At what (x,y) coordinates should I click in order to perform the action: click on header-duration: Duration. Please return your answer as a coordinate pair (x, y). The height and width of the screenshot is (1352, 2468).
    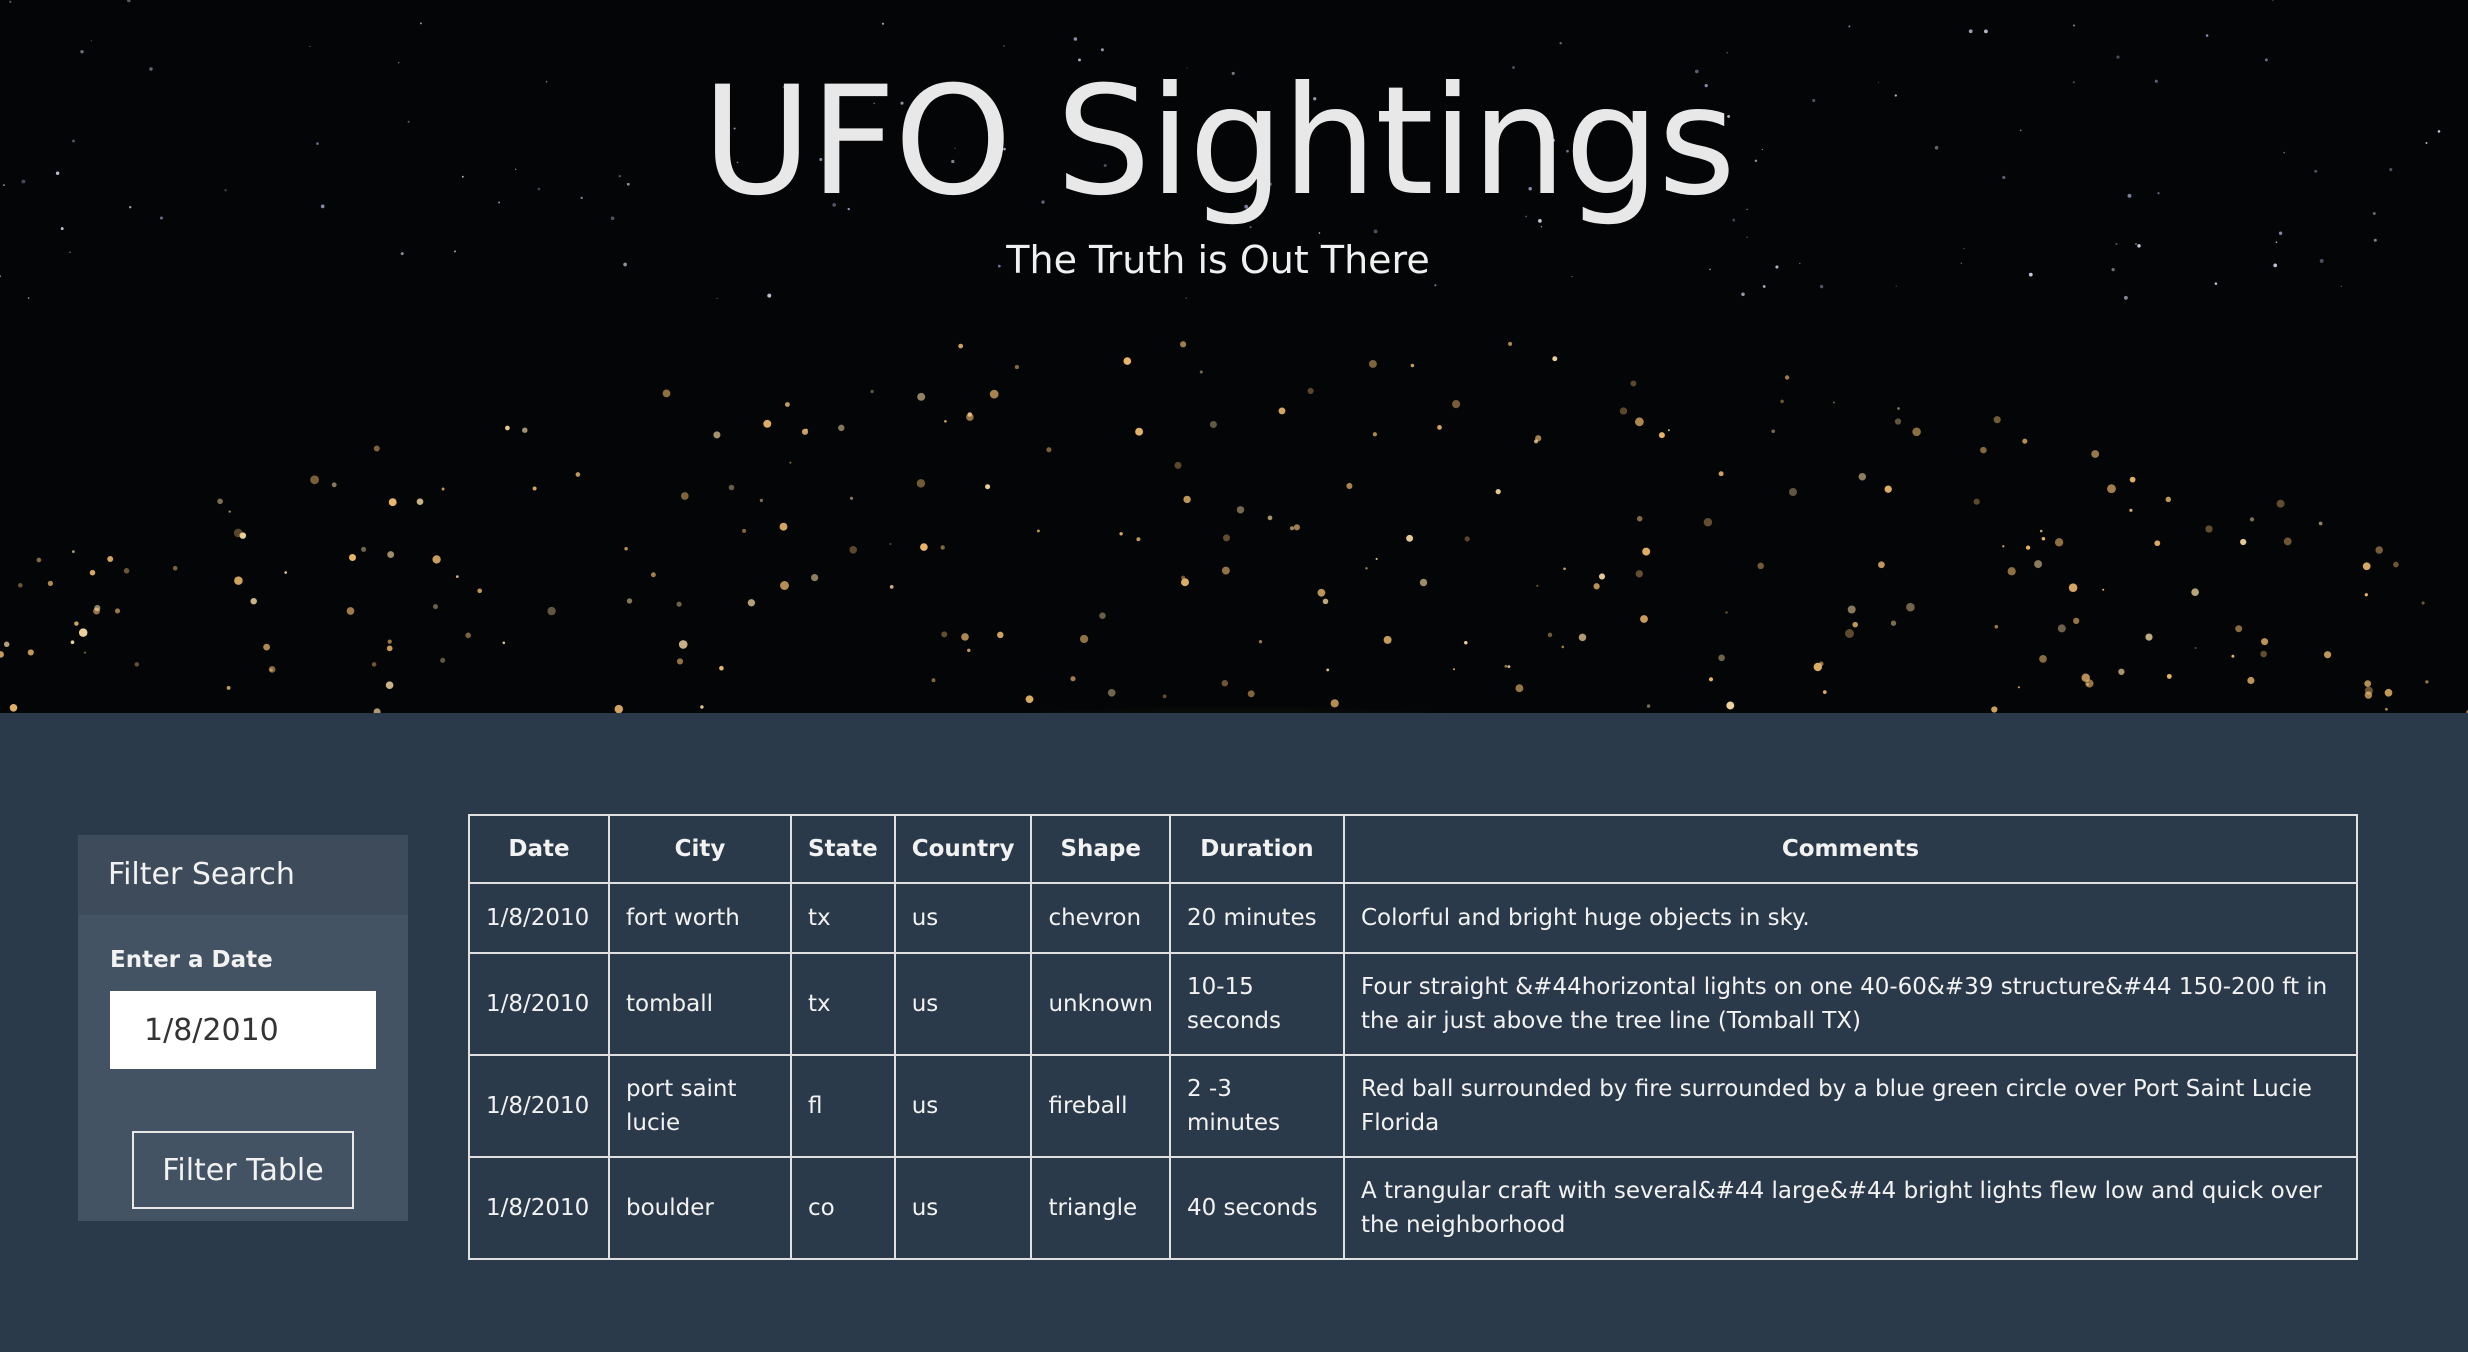
    Looking at the image, I should click on (1256, 849).